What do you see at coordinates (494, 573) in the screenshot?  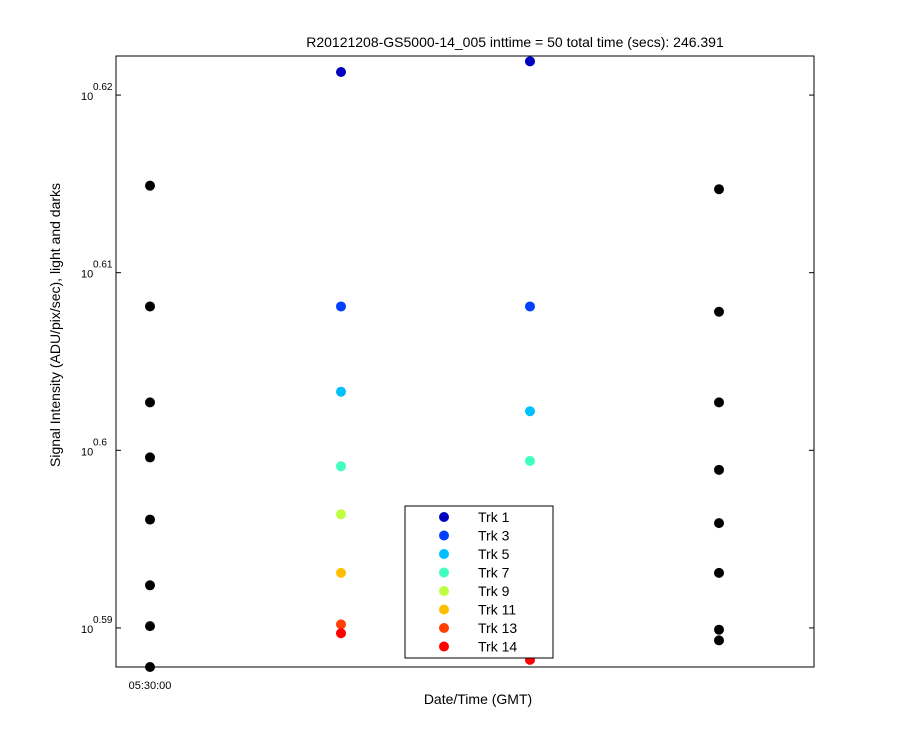 I see `legend-label: Trk 7` at bounding box center [494, 573].